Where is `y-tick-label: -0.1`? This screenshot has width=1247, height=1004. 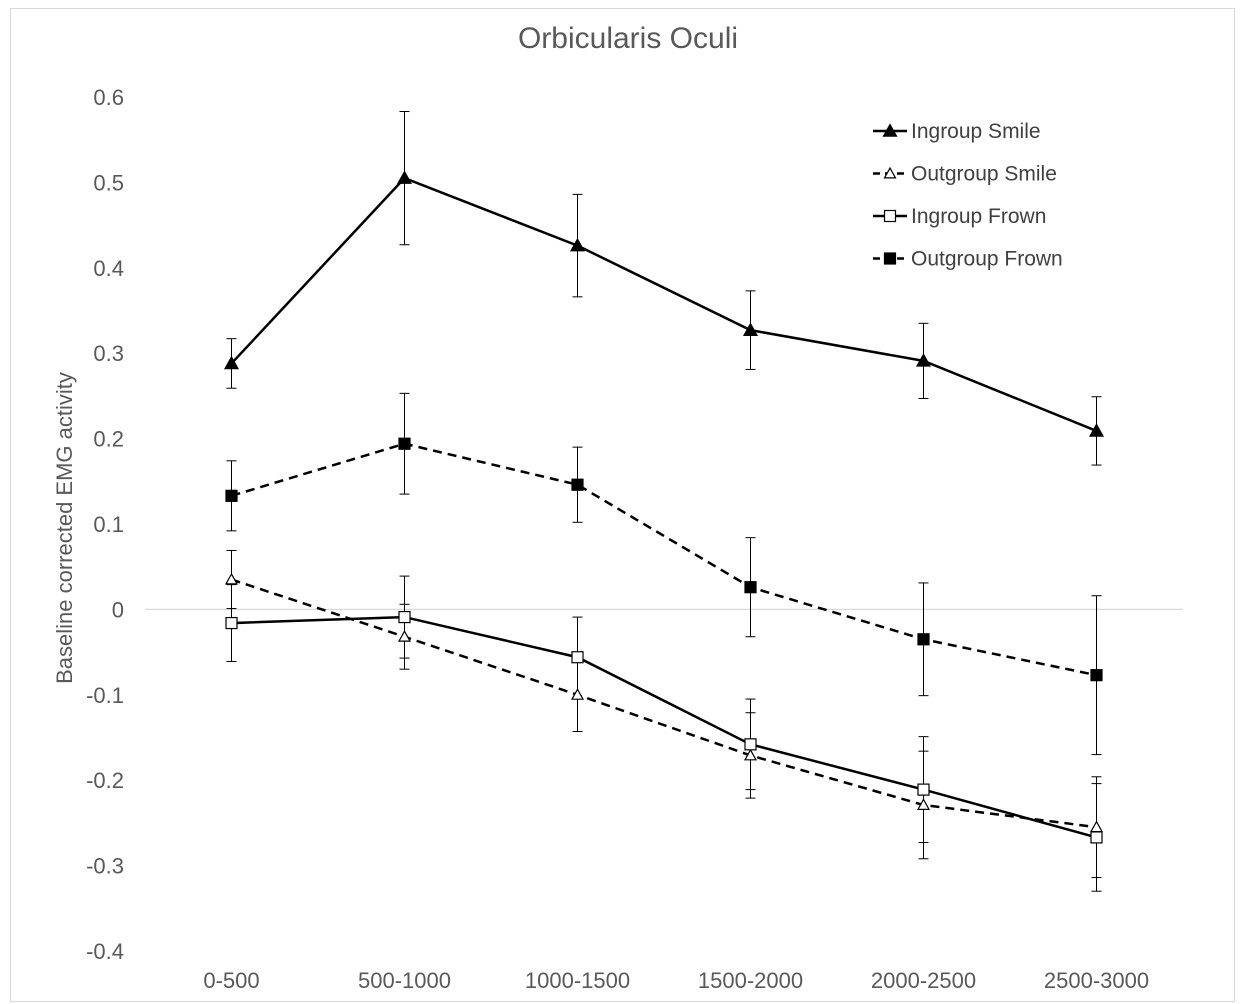 y-tick-label: -0.1 is located at coordinates (105, 695).